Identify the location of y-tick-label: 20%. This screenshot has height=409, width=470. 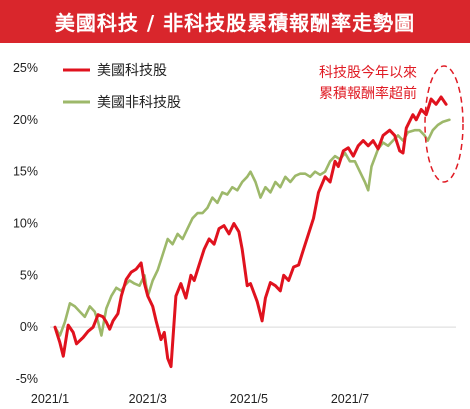
(25, 120).